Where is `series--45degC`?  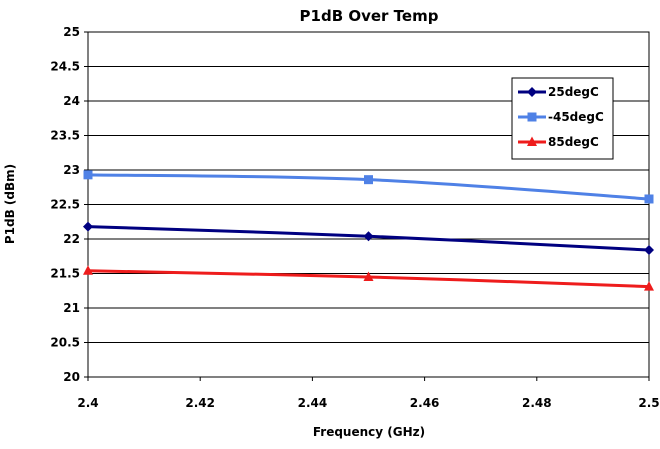 series--45degC is located at coordinates (368, 187).